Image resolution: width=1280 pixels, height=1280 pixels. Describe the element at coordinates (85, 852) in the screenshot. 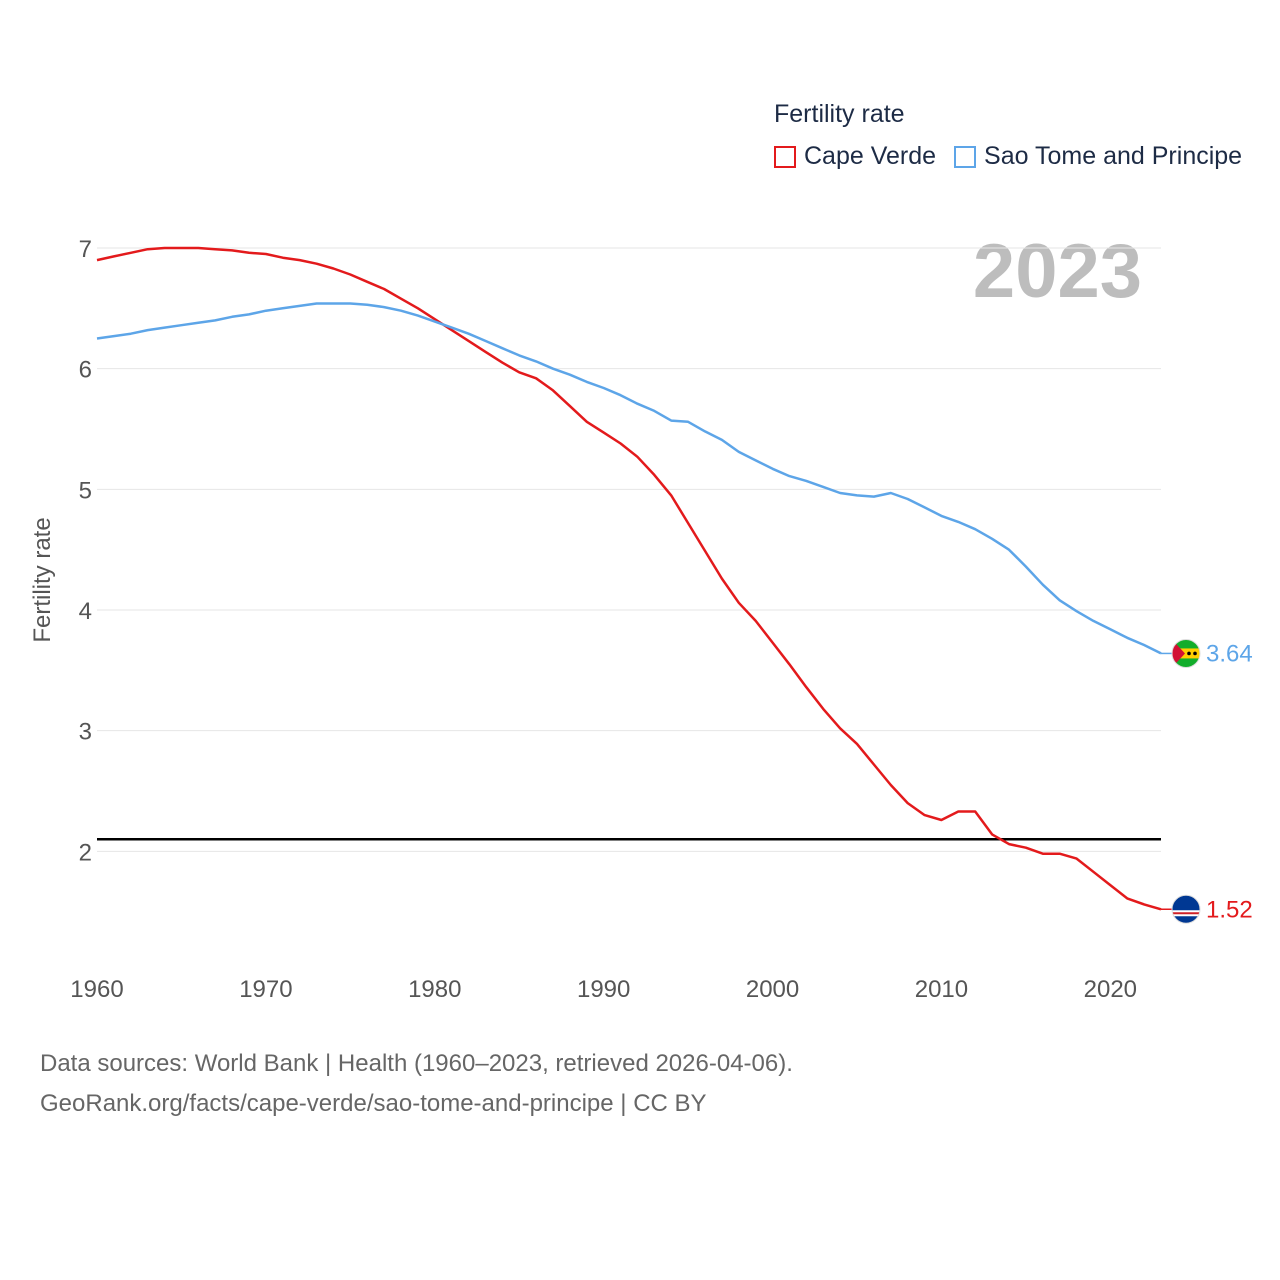

I see `y-tick-2: 2` at that location.